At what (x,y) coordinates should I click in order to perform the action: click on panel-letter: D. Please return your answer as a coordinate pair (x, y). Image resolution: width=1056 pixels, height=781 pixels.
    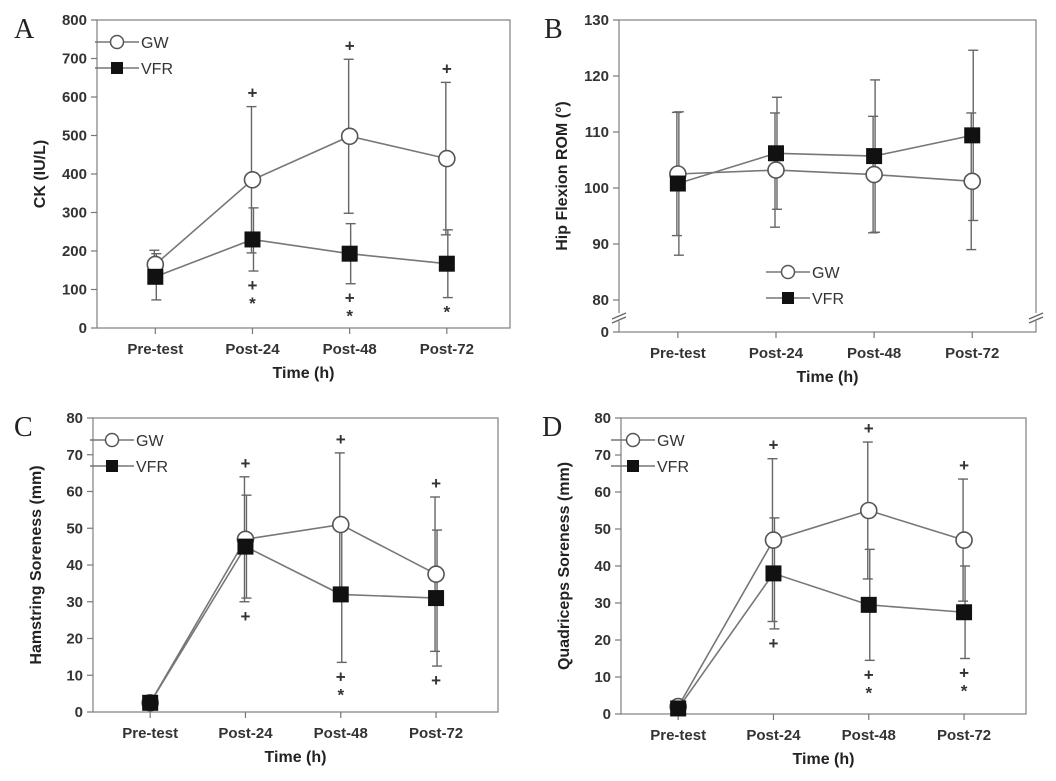
    Looking at the image, I should click on (552, 427).